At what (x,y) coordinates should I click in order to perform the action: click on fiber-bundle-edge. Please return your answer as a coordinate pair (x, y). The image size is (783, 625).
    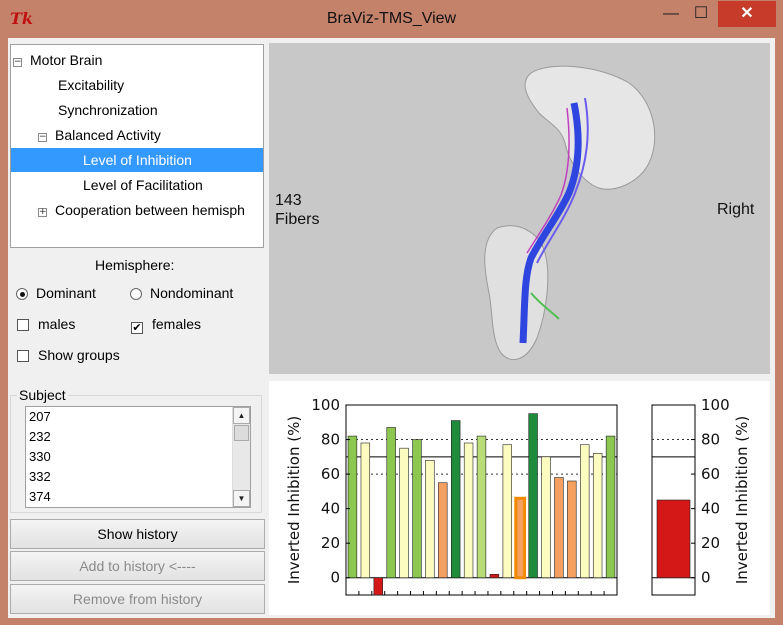
    Looking at the image, I should click on (562, 180).